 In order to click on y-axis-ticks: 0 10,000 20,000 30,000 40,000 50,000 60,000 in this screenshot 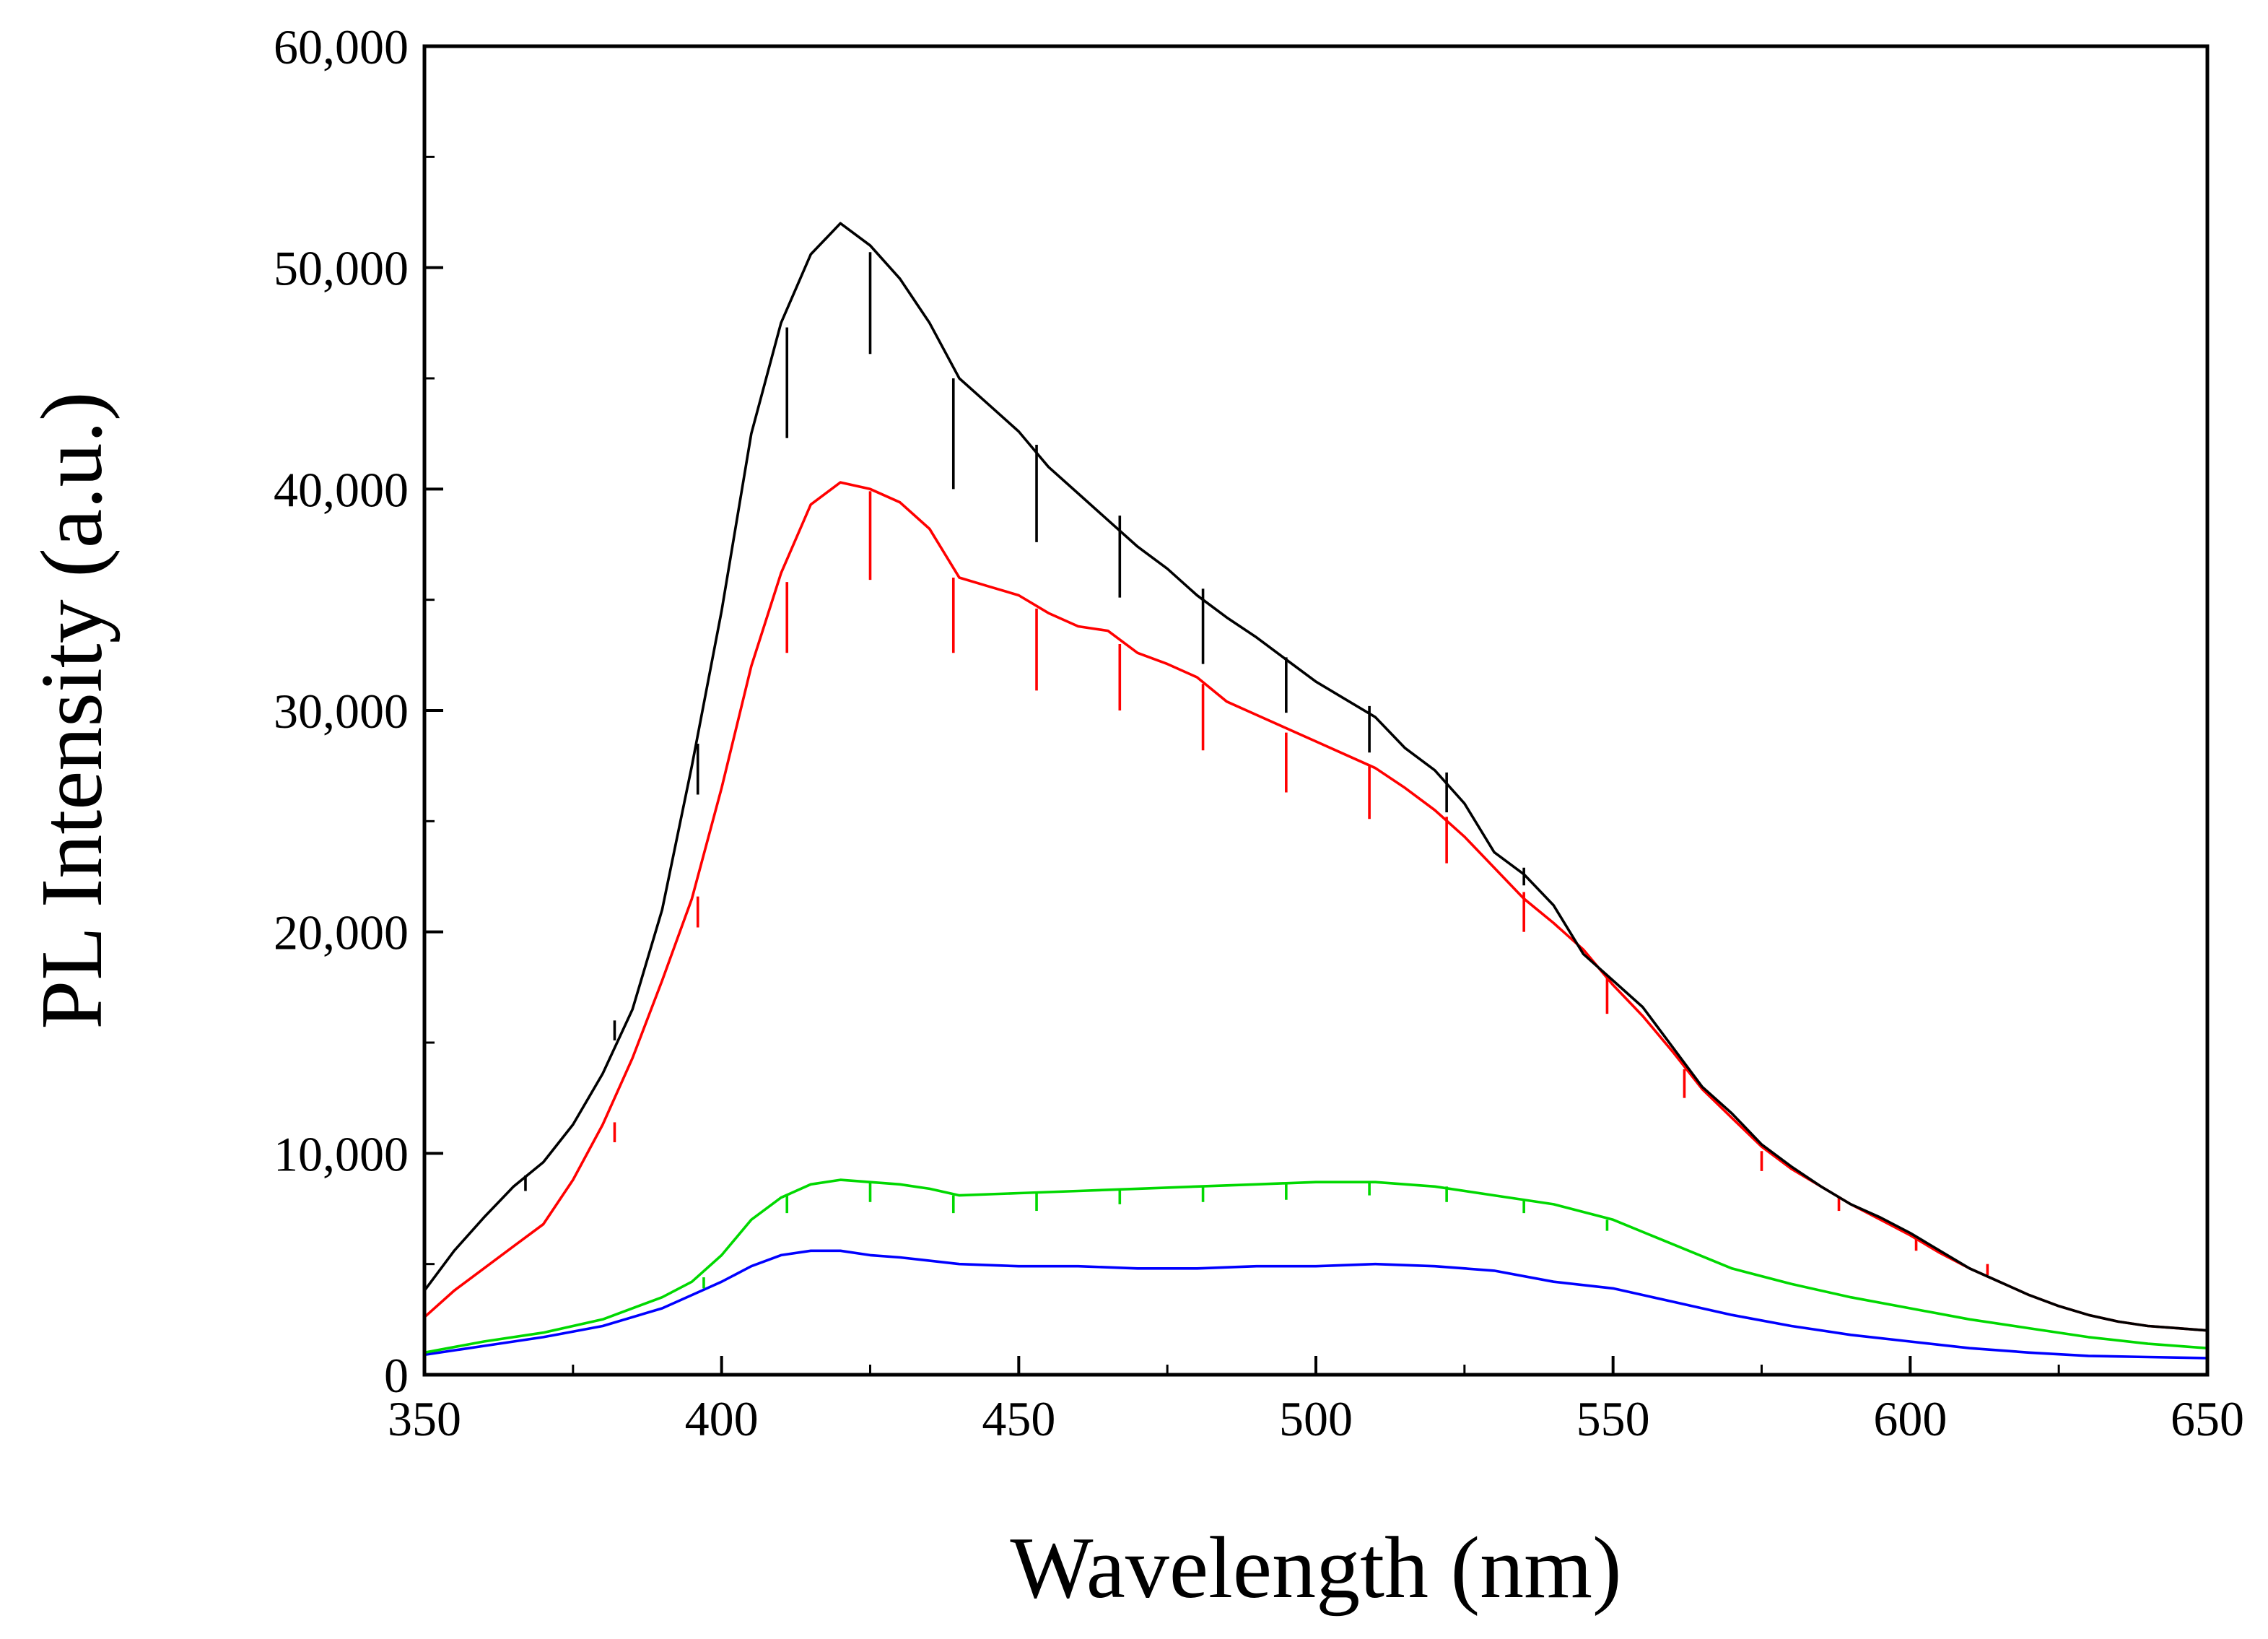, I will do `click(358, 711)`.